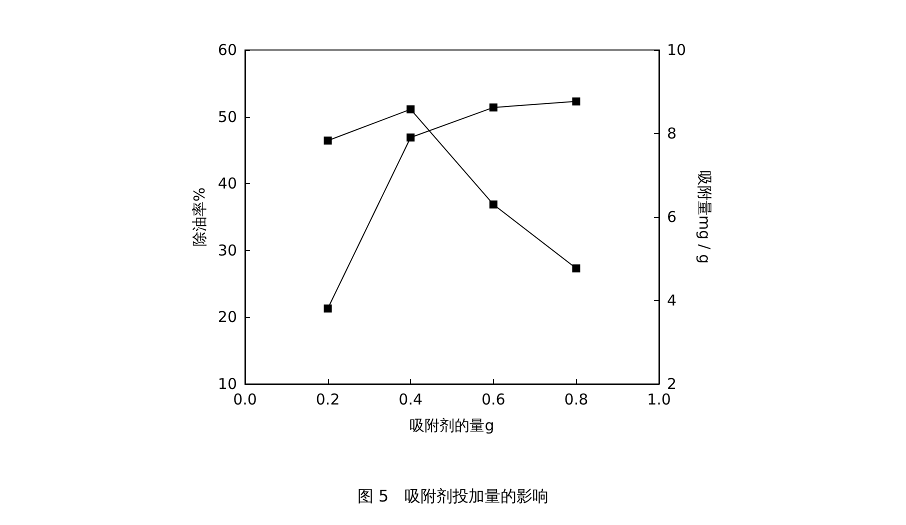  What do you see at coordinates (672, 384) in the screenshot?
I see `y2-tick-label: 2` at bounding box center [672, 384].